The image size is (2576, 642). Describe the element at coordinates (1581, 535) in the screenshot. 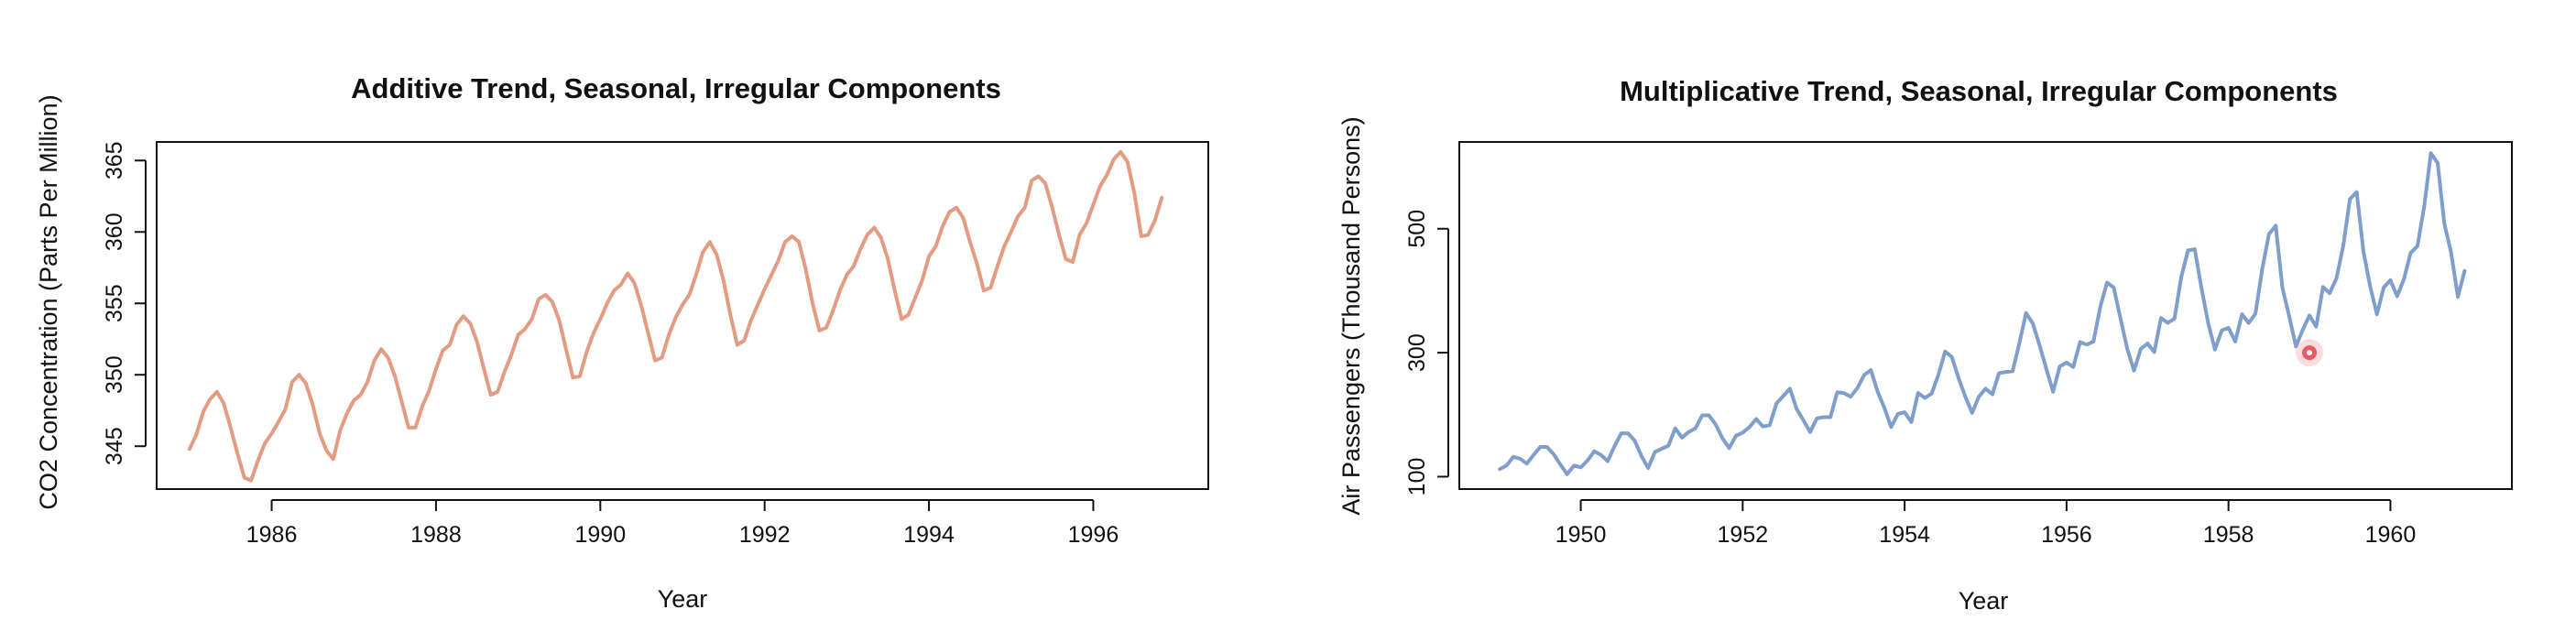

I see `x-tick-label: 1950` at that location.